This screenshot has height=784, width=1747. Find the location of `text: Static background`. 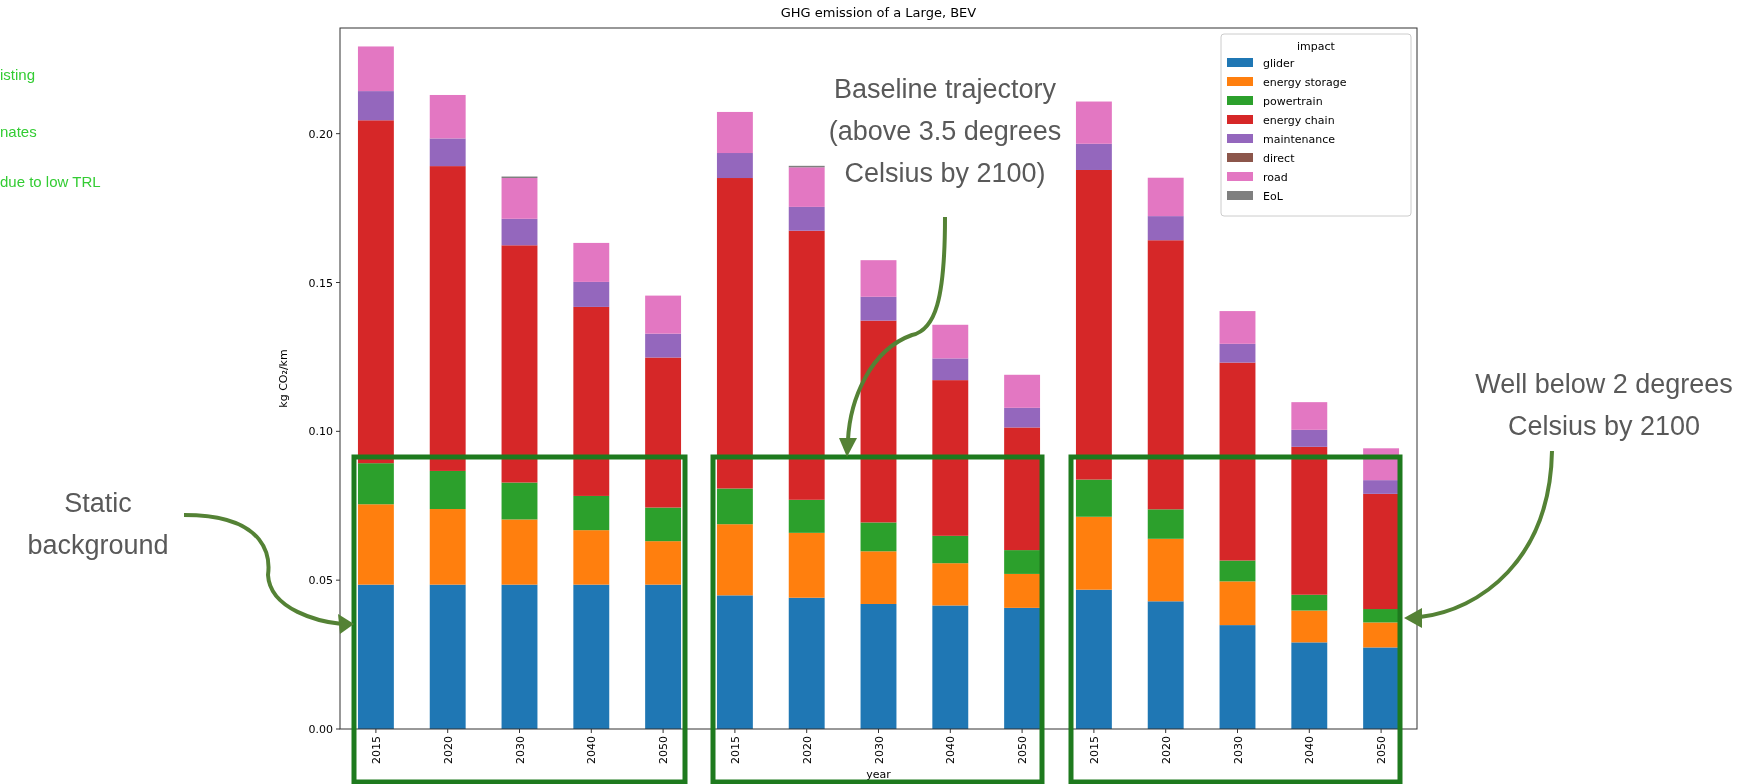

text: Static background is located at coordinates (98, 524).